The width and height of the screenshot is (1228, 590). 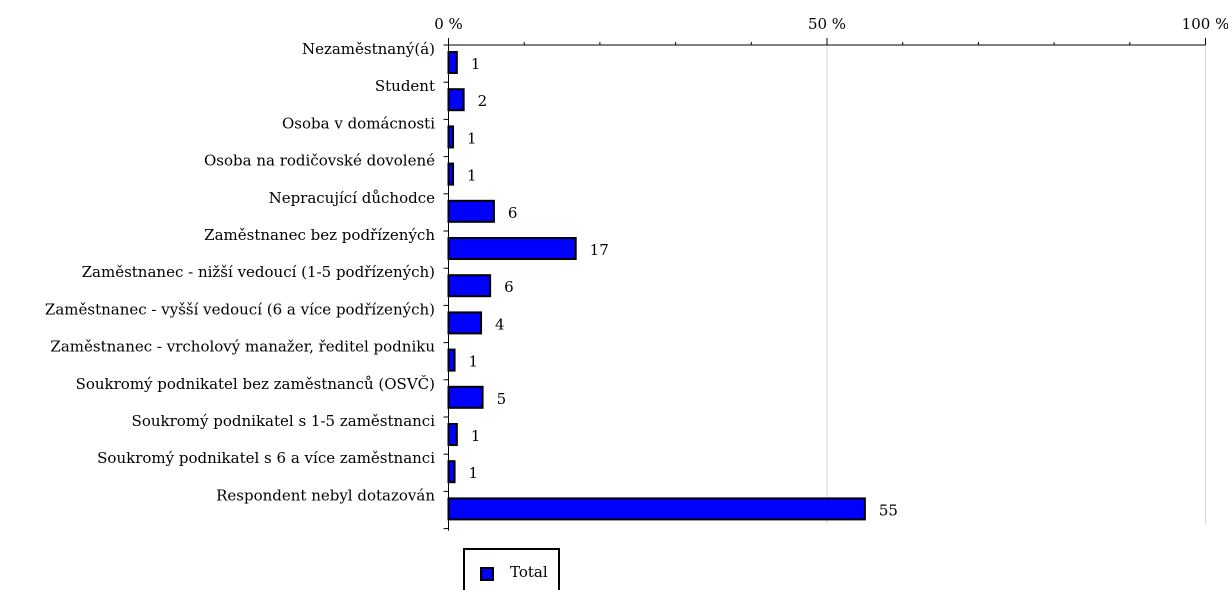 What do you see at coordinates (405, 86) in the screenshot?
I see `category-label: Student` at bounding box center [405, 86].